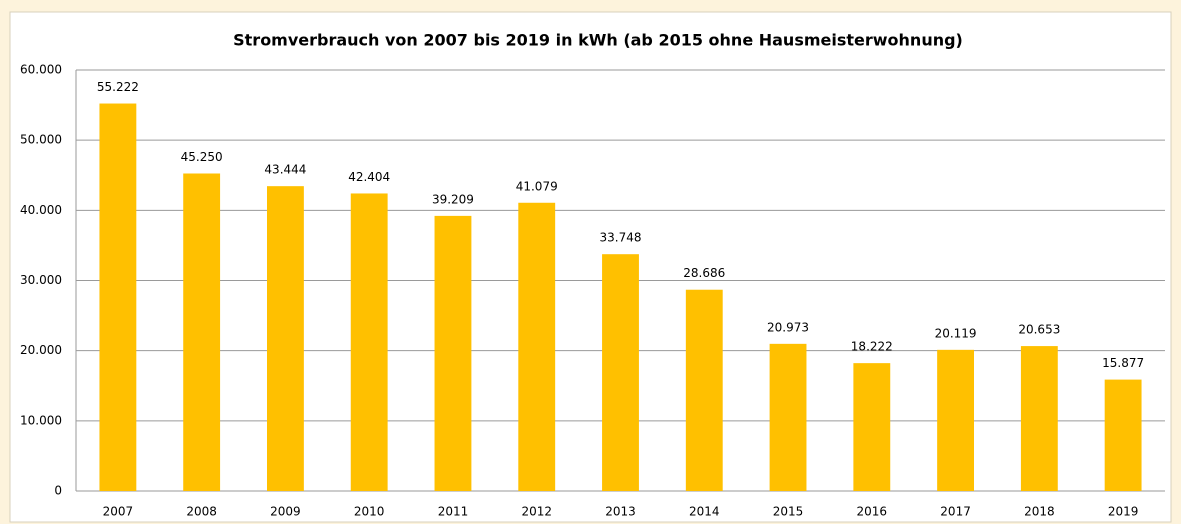 The image size is (1181, 524). I want to click on x-tick-label: 2011, so click(453, 512).